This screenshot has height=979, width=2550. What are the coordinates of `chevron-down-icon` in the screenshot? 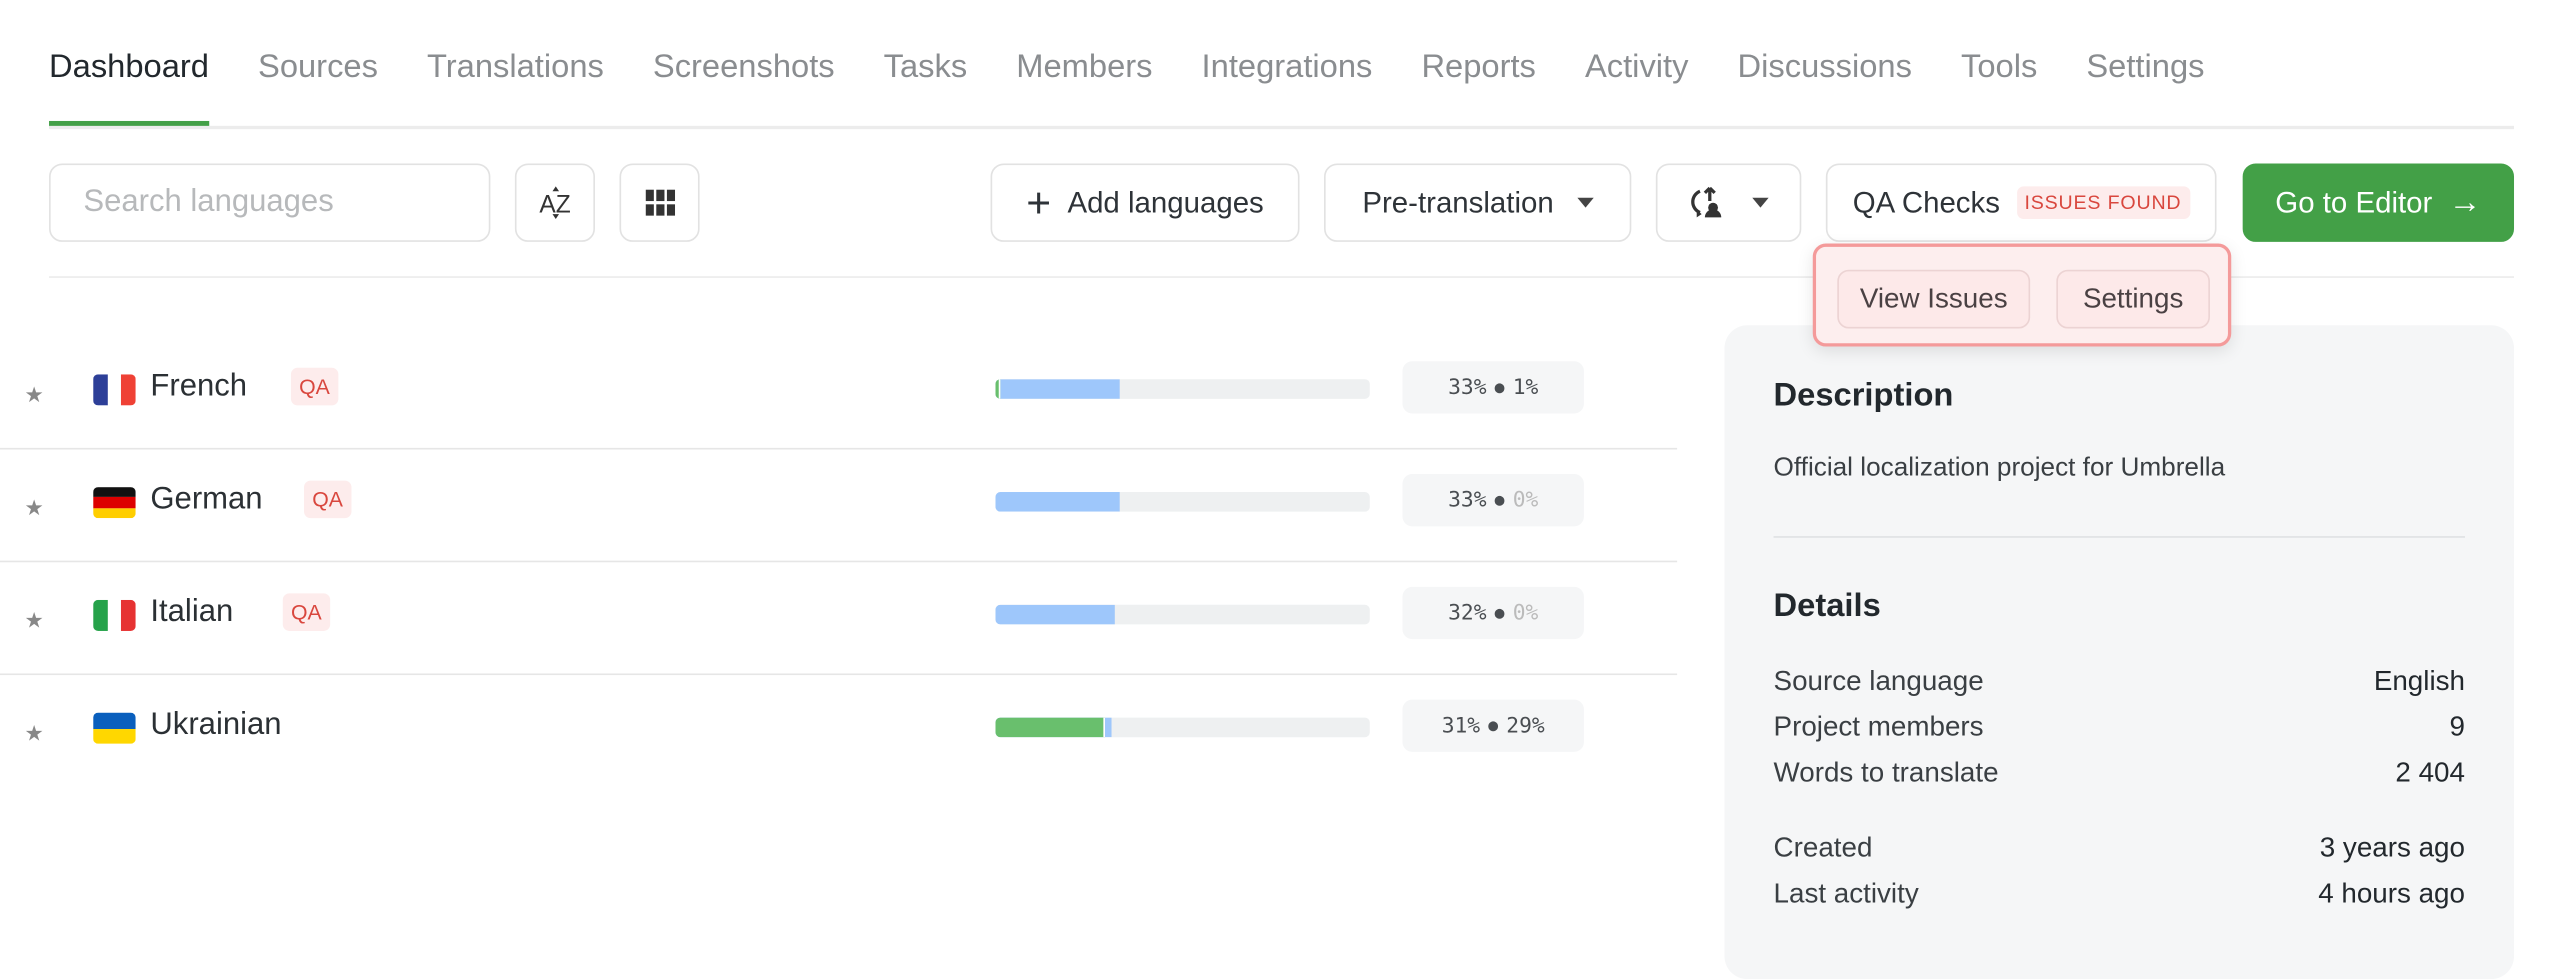 It's located at (1584, 202).